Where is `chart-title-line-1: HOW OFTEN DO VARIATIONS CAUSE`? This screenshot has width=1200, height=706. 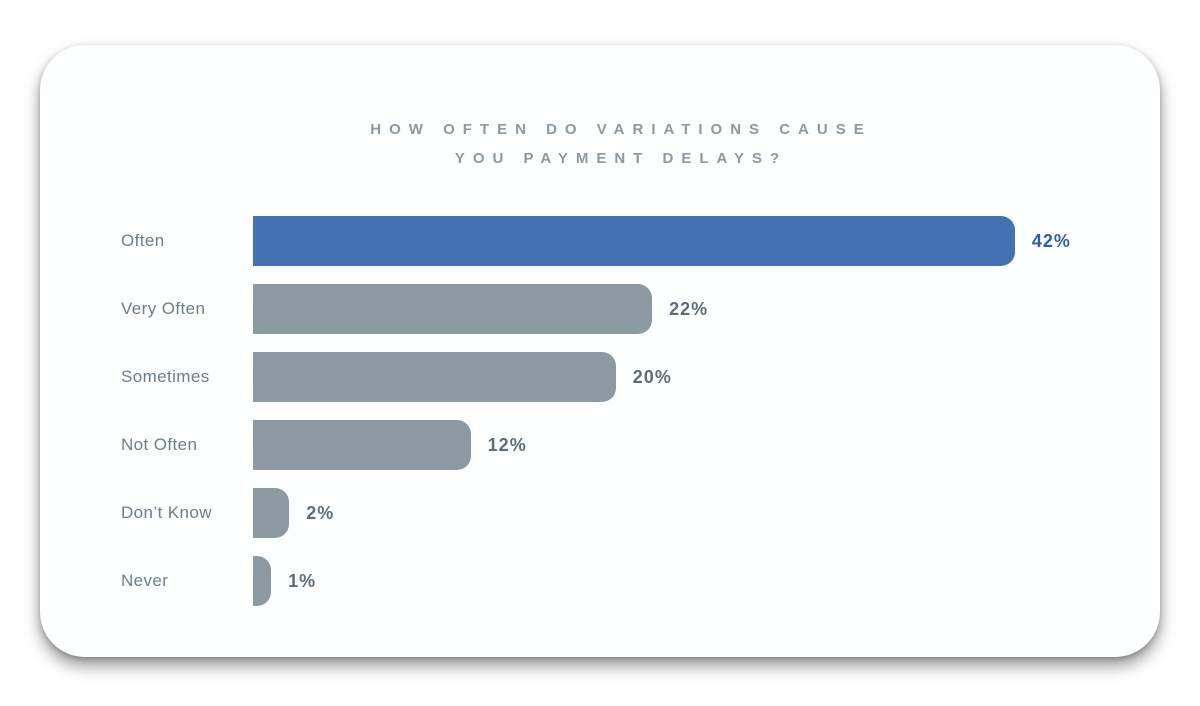 chart-title-line-1: HOW OFTEN DO VARIATIONS CAUSE is located at coordinates (621, 129).